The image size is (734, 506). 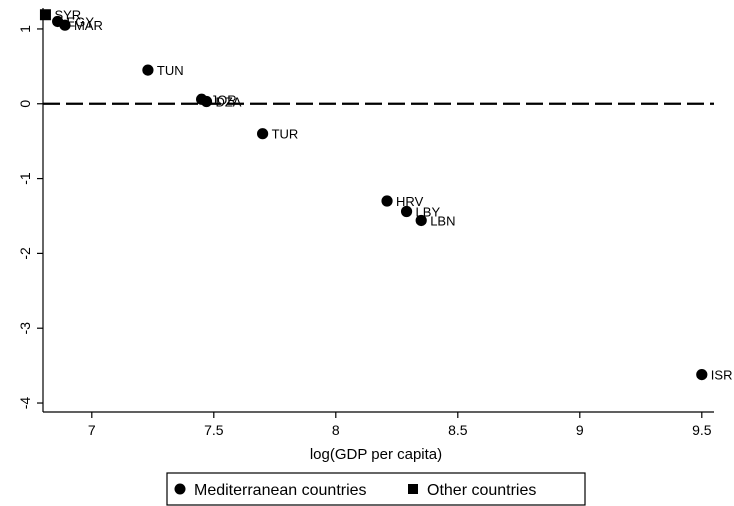 What do you see at coordinates (722, 375) in the screenshot?
I see `point-label-isr: ISR` at bounding box center [722, 375].